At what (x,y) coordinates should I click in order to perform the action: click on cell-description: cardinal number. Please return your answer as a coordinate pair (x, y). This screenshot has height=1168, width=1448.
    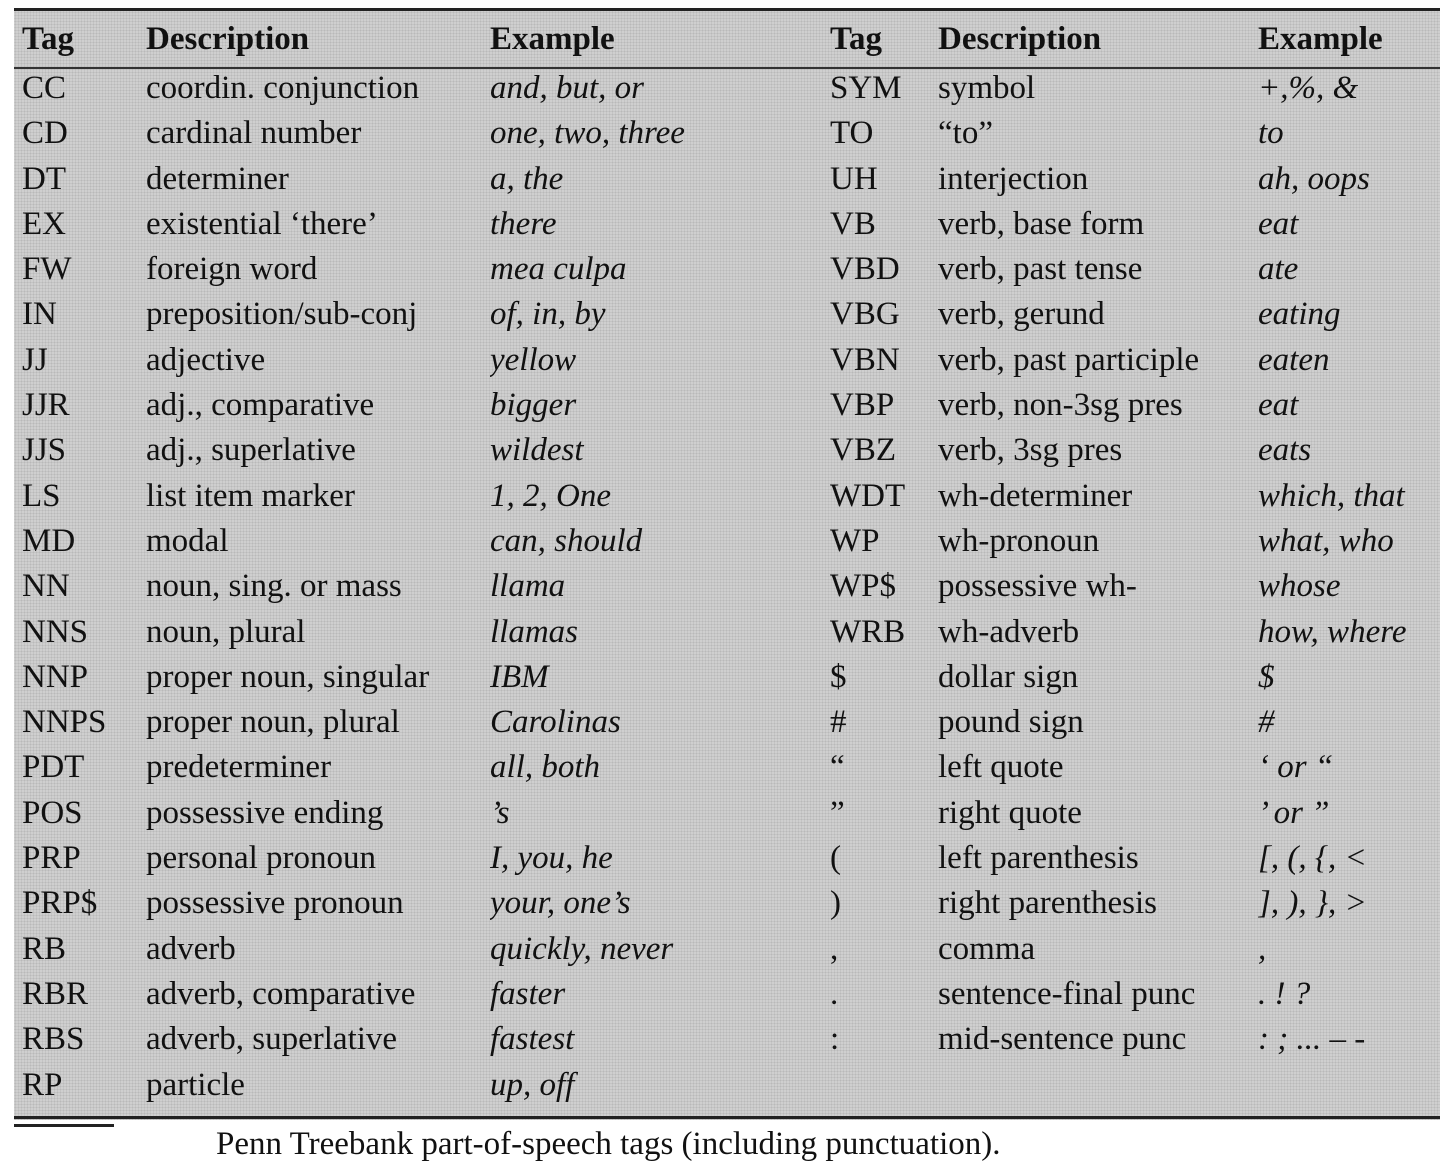
    Looking at the image, I should click on (254, 133).